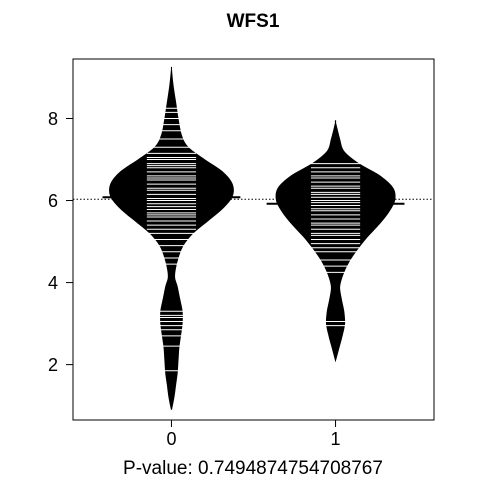 The height and width of the screenshot is (480, 480). I want to click on x-tick-label: 0, so click(171, 439).